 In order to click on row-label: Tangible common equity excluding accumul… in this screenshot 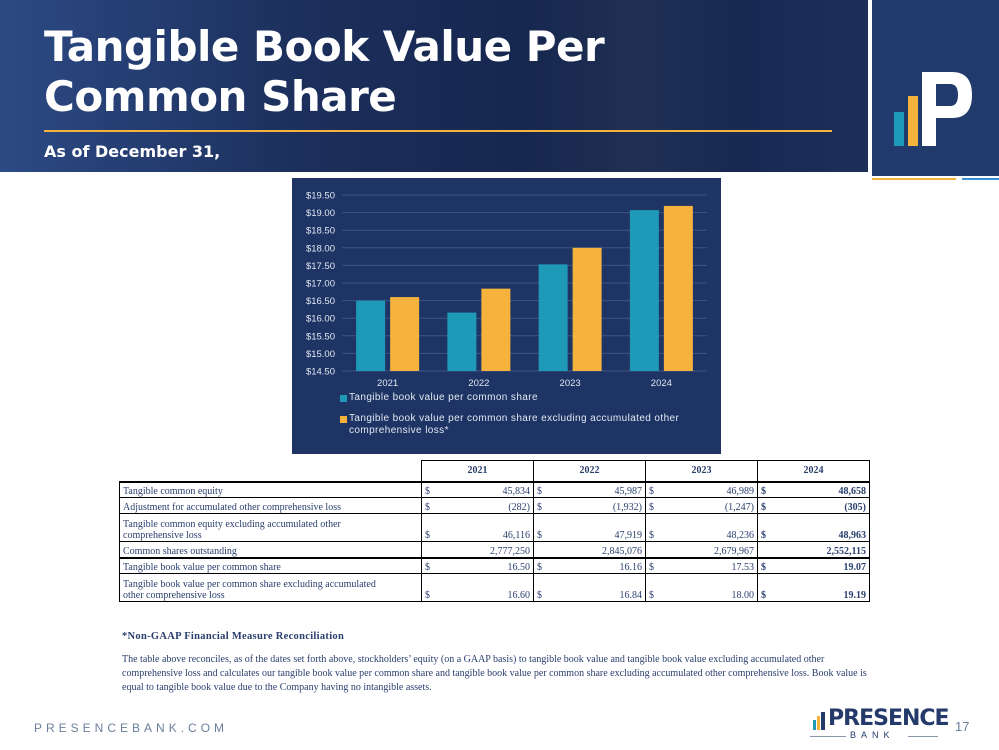, I will do `click(270, 527)`.